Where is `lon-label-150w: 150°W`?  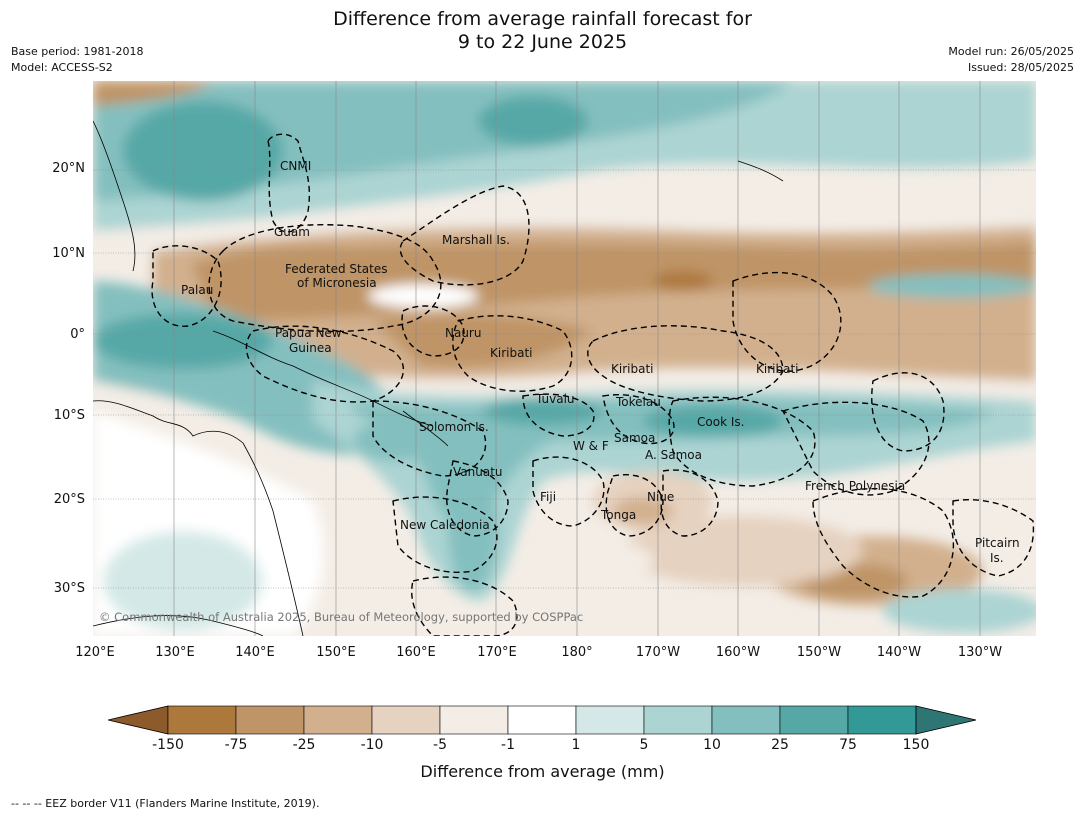 lon-label-150w: 150°W is located at coordinates (819, 652).